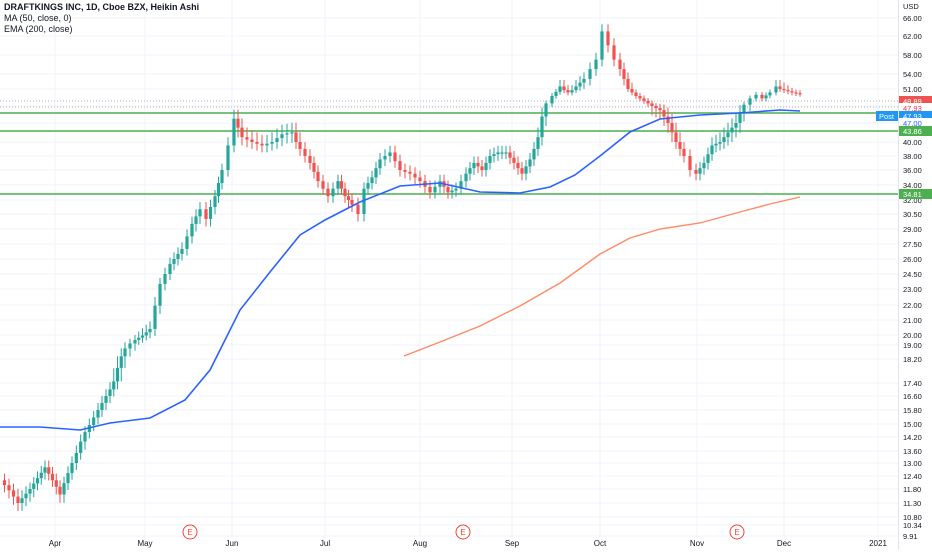 This screenshot has width=932, height=555. I want to click on price-axis-label: 15.80, so click(912, 410).